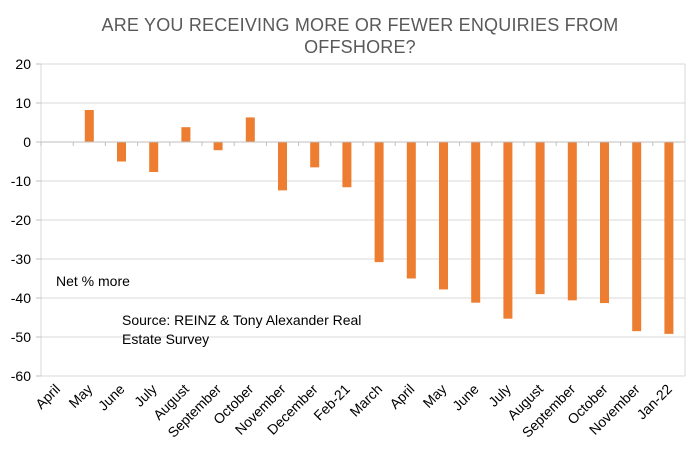 This screenshot has height=457, width=700. I want to click on y-tick-label: -30, so click(21, 259).